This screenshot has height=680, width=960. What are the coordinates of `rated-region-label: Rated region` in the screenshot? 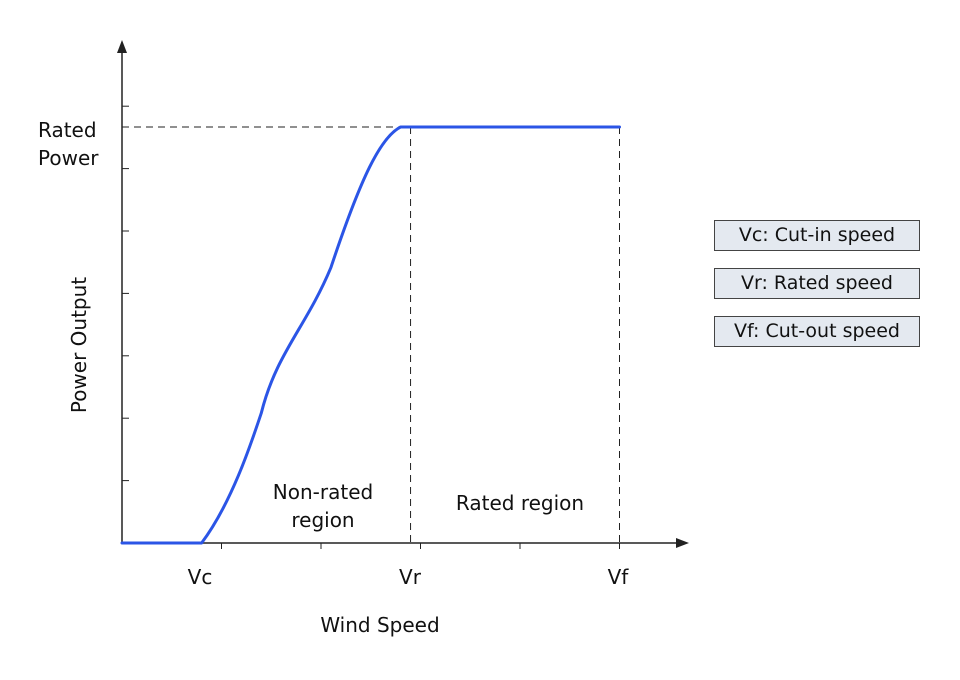 It's located at (520, 503).